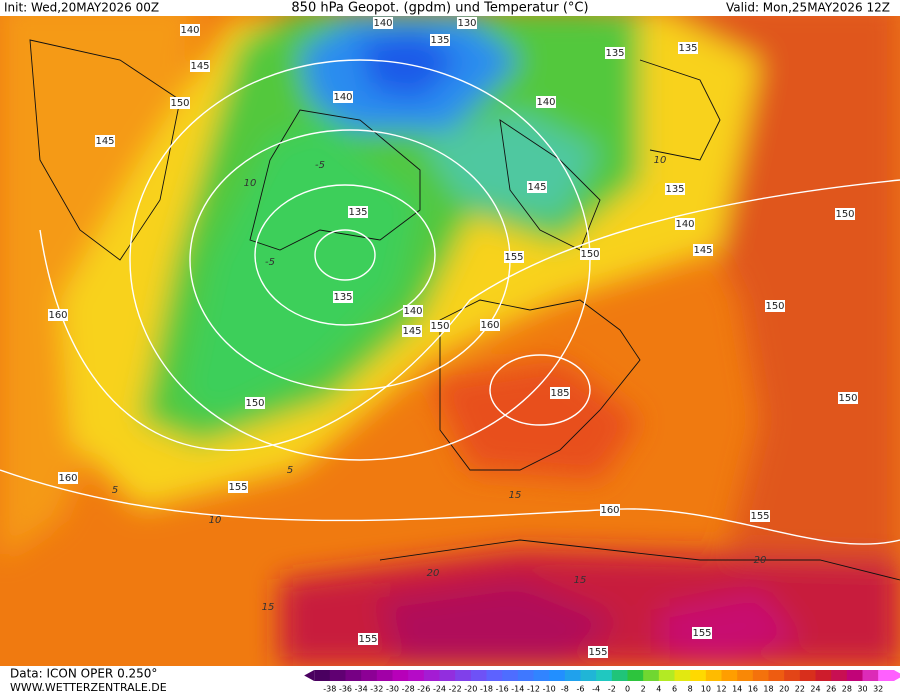 This screenshot has height=695, width=900. Describe the element at coordinates (896, 675) in the screenshot. I see `colorbar-arrow` at that location.